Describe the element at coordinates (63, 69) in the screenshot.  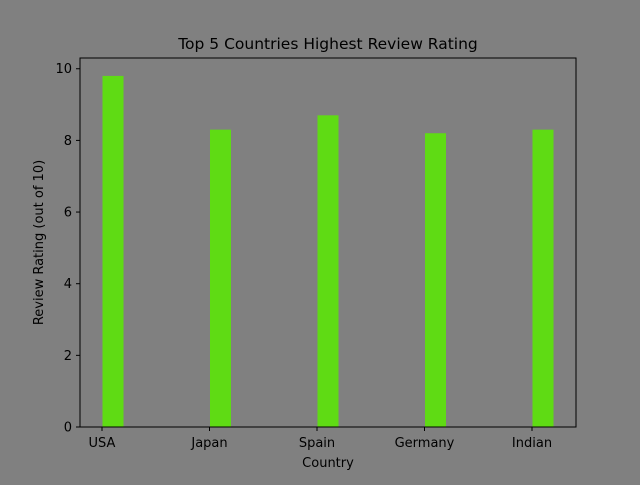
I see `y-tick-label: 10` at that location.